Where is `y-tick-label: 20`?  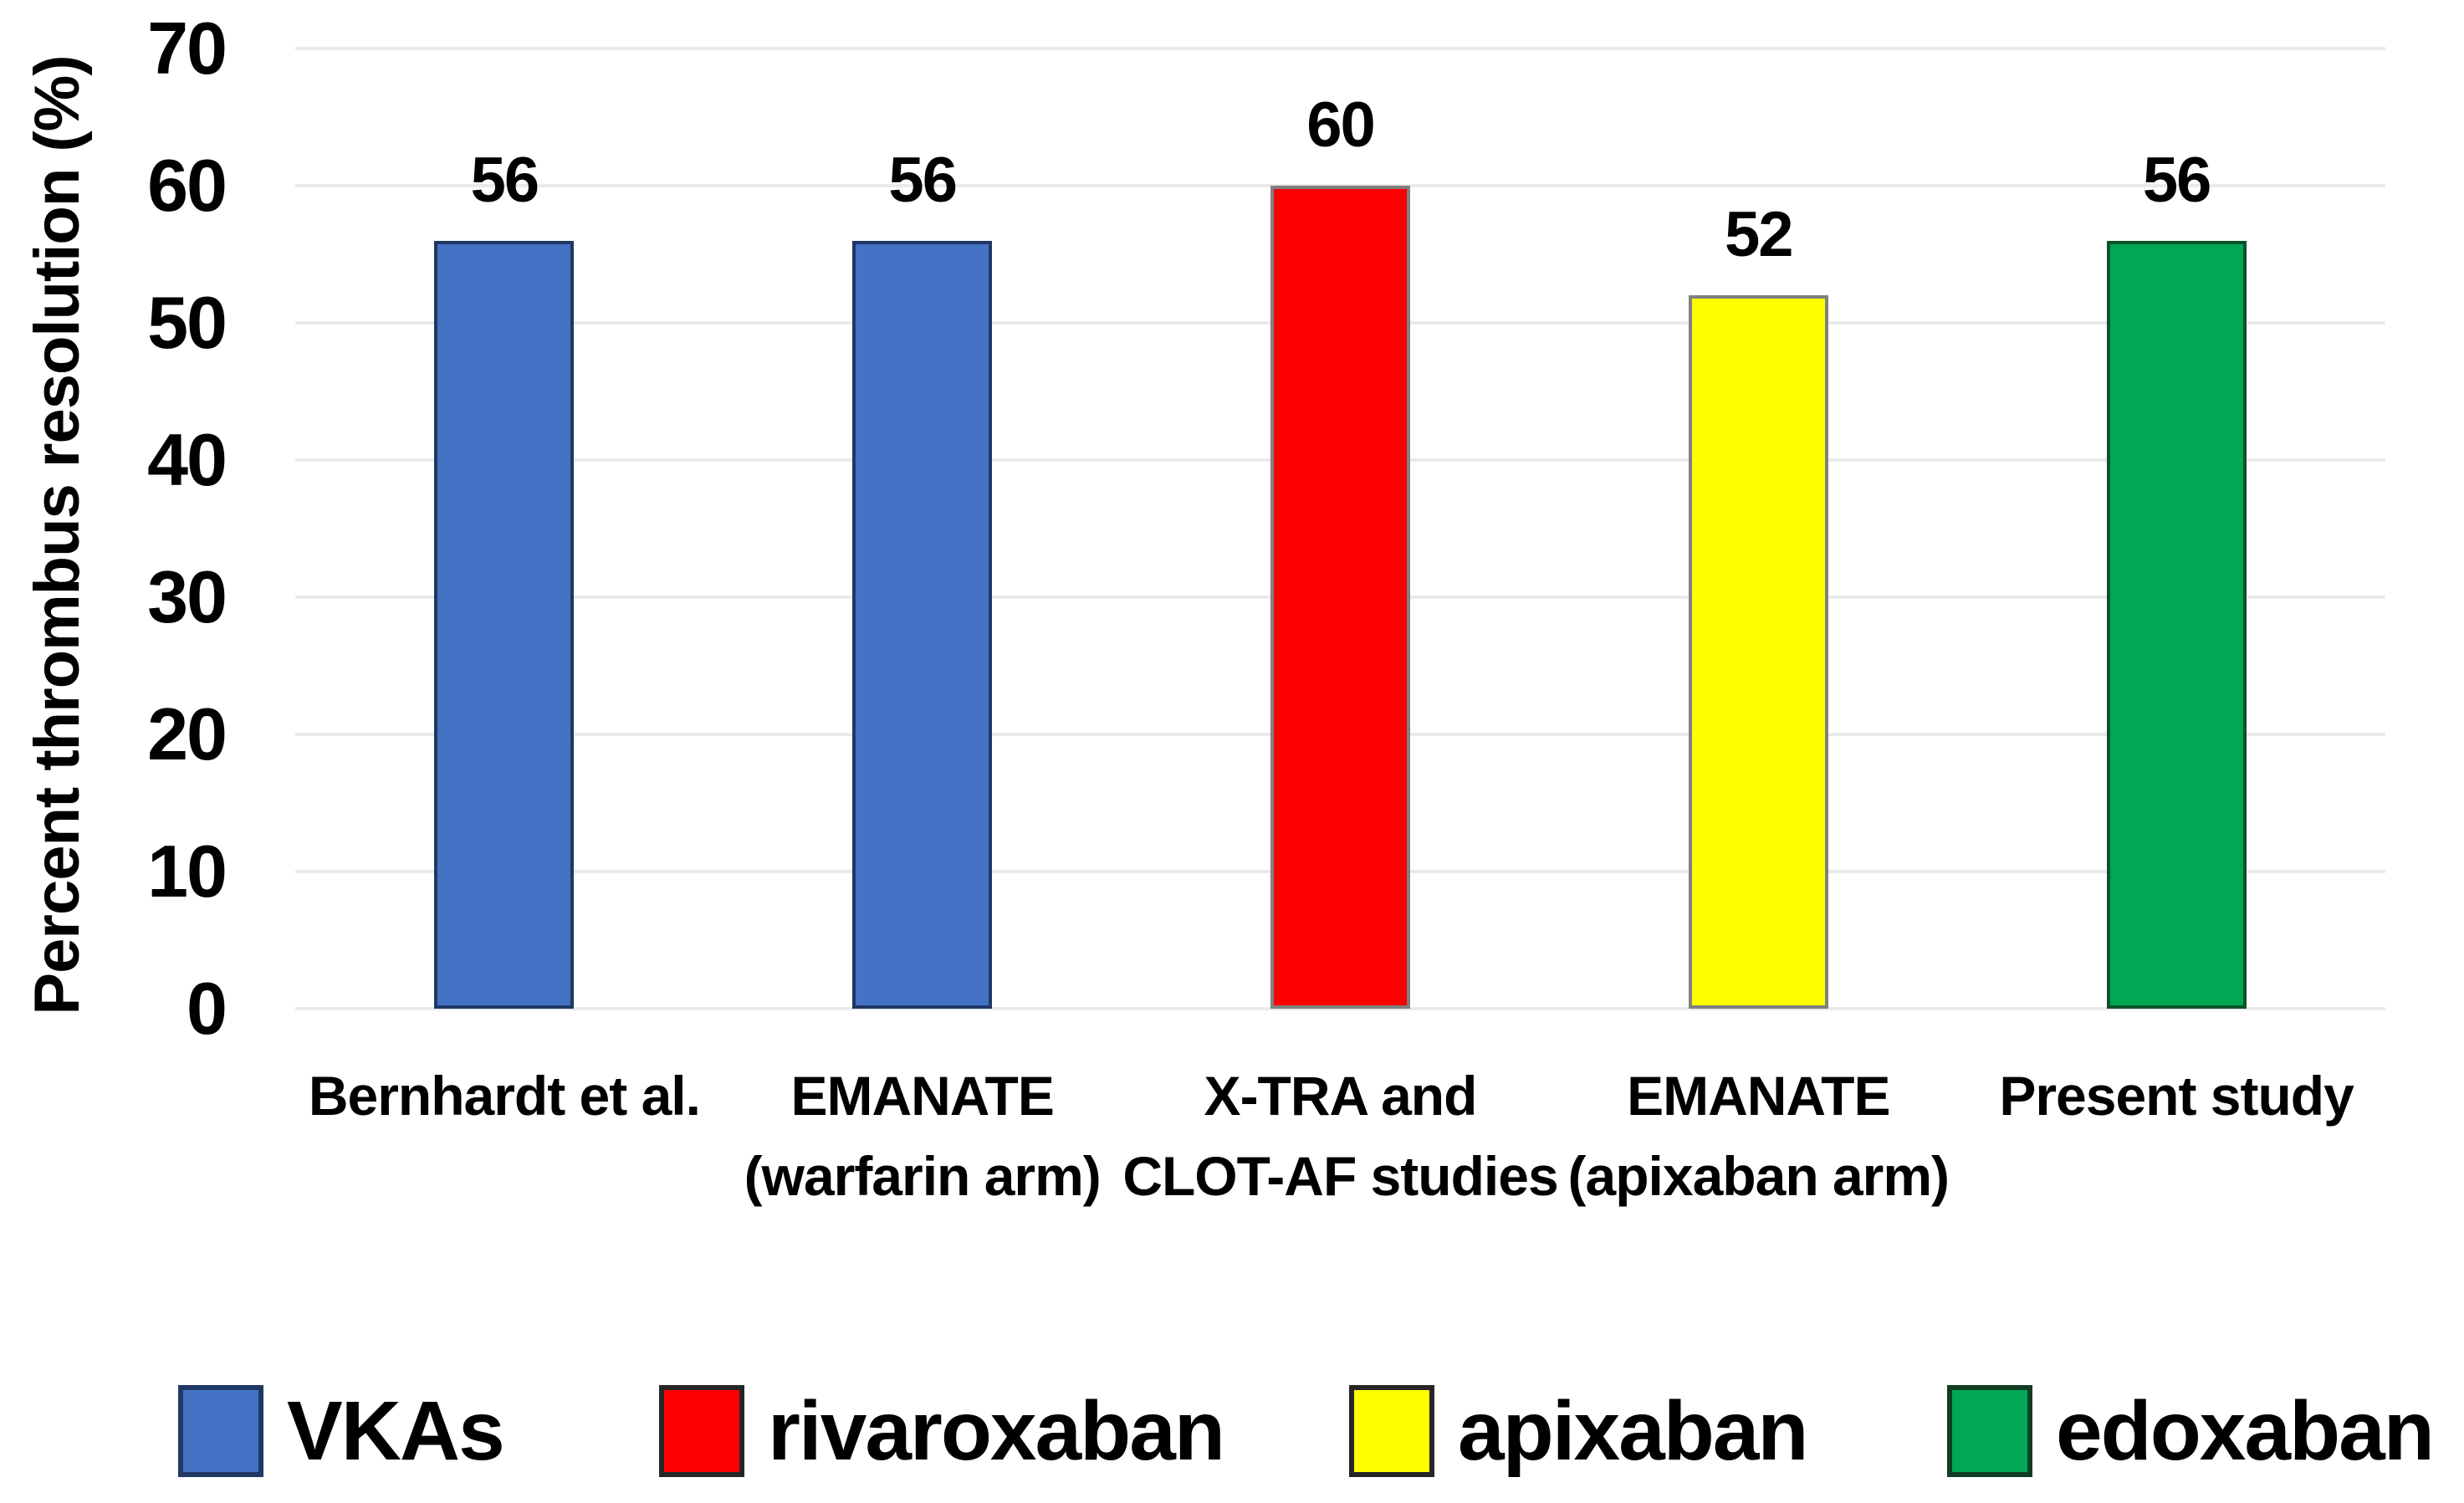 y-tick-label: 20 is located at coordinates (187, 734).